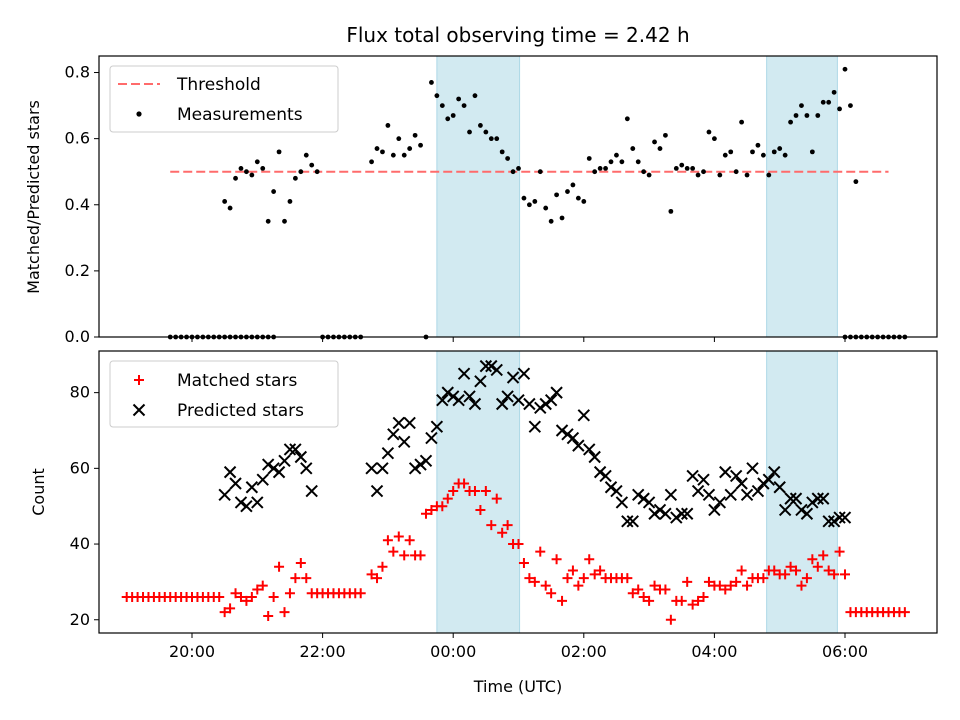  What do you see at coordinates (38, 492) in the screenshot?
I see `bottom-y-axis-label: Count` at bounding box center [38, 492].